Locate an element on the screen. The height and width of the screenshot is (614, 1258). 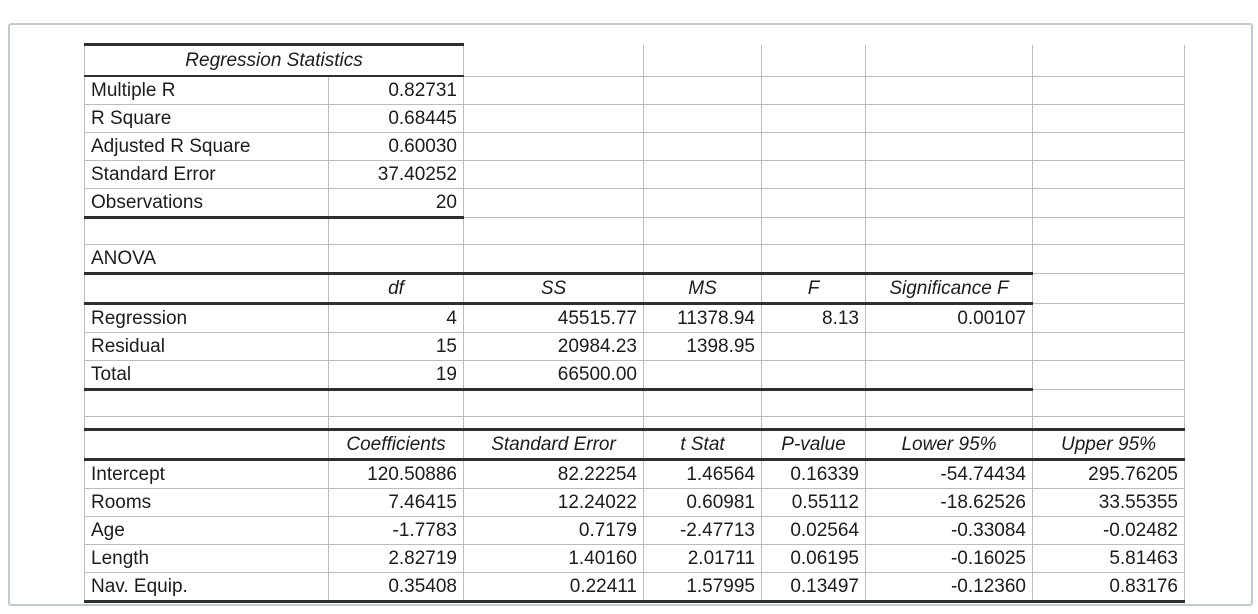
coef-row-label: Length is located at coordinates (206, 558).